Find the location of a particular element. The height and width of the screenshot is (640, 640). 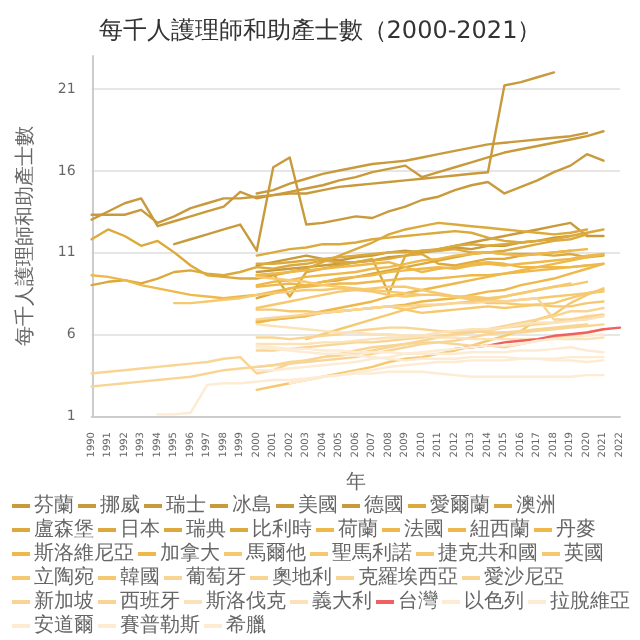

legend-label: 法國 is located at coordinates (424, 529).